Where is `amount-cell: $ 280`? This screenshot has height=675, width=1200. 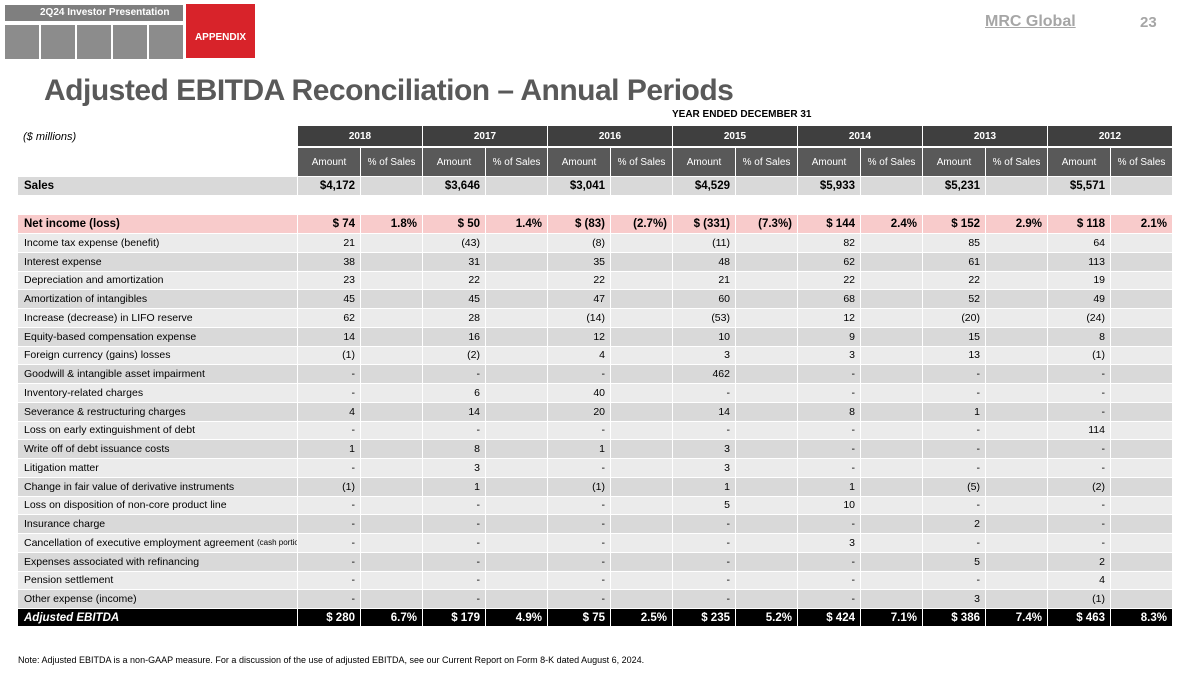
amount-cell: $ 280 is located at coordinates (329, 617).